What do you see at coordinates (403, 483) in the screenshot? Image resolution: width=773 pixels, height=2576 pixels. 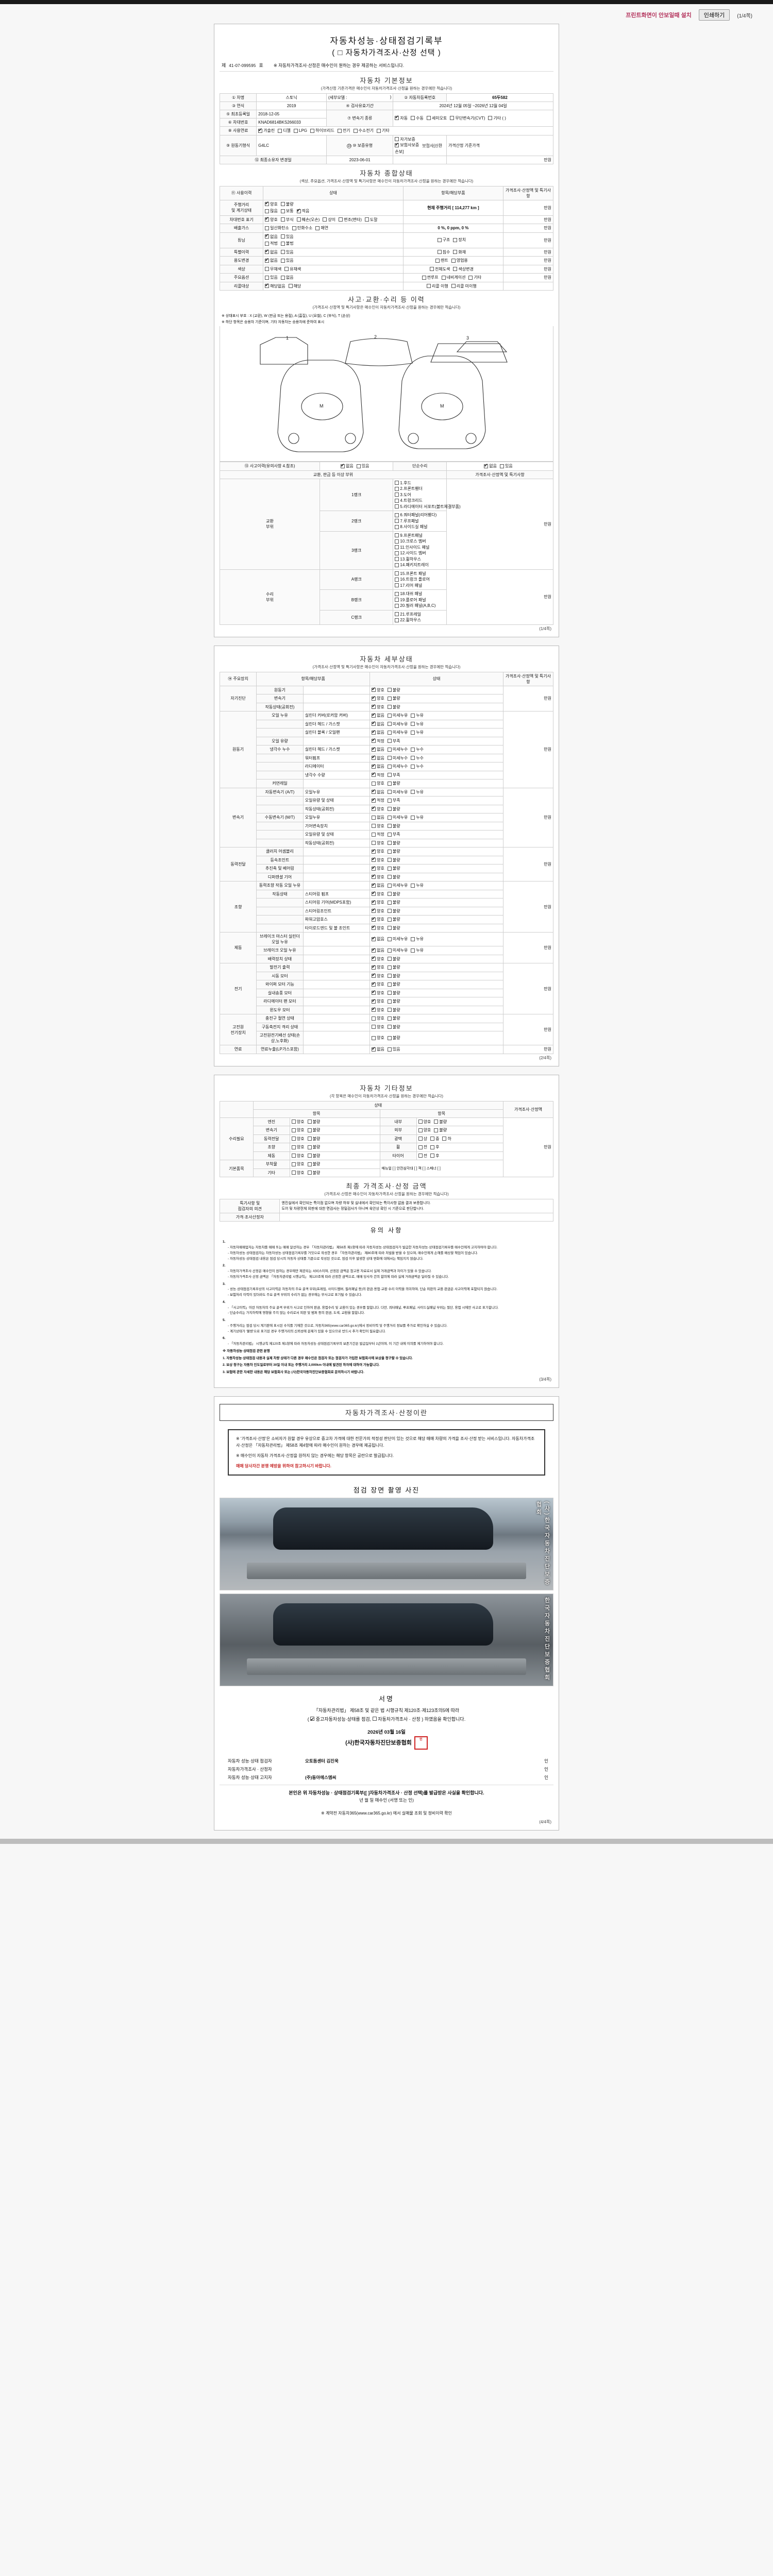 I see `checkbox-option: 1.후드` at bounding box center [403, 483].